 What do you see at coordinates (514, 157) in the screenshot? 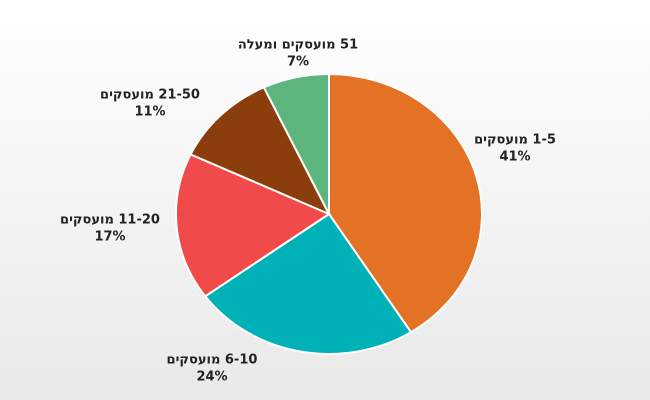
I see `value-label: 41%` at bounding box center [514, 157].